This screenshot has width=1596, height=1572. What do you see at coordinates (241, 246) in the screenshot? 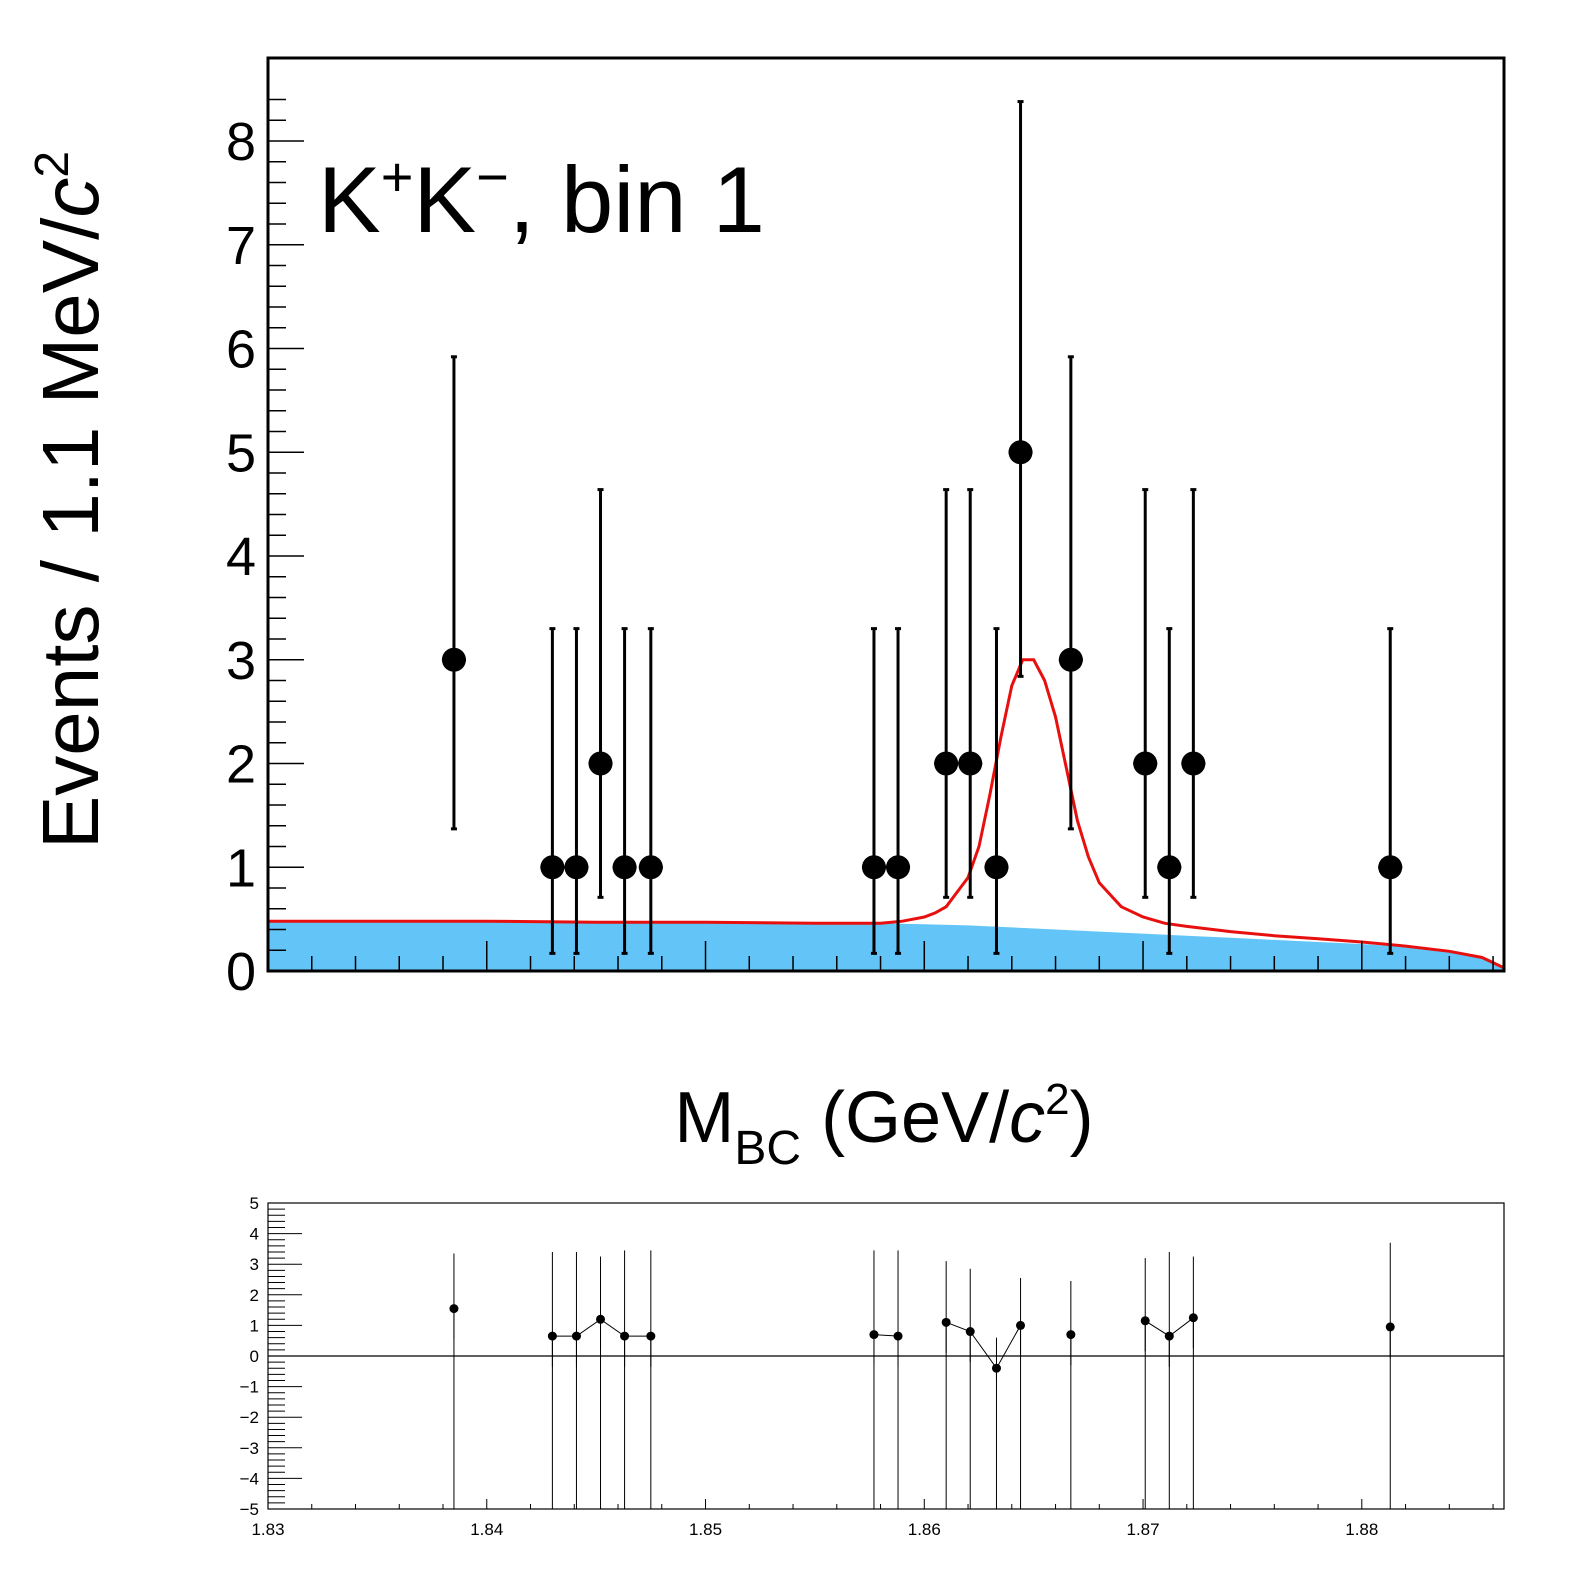
I see `y-tick-label: 7` at bounding box center [241, 246].